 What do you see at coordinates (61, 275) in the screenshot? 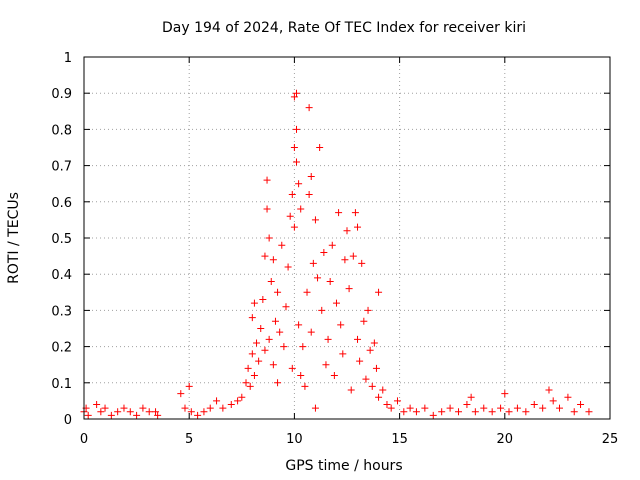
I see `y-tick-label: 0.4` at bounding box center [61, 275].